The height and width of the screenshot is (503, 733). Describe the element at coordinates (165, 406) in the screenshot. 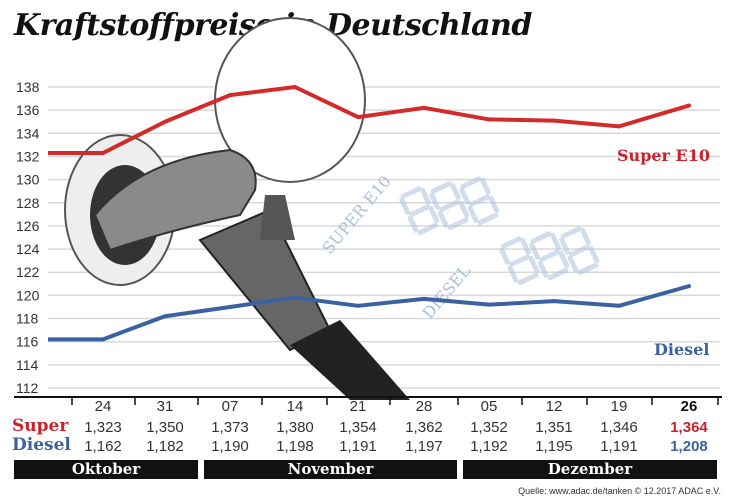

I see `x-tick-label: 31` at that location.